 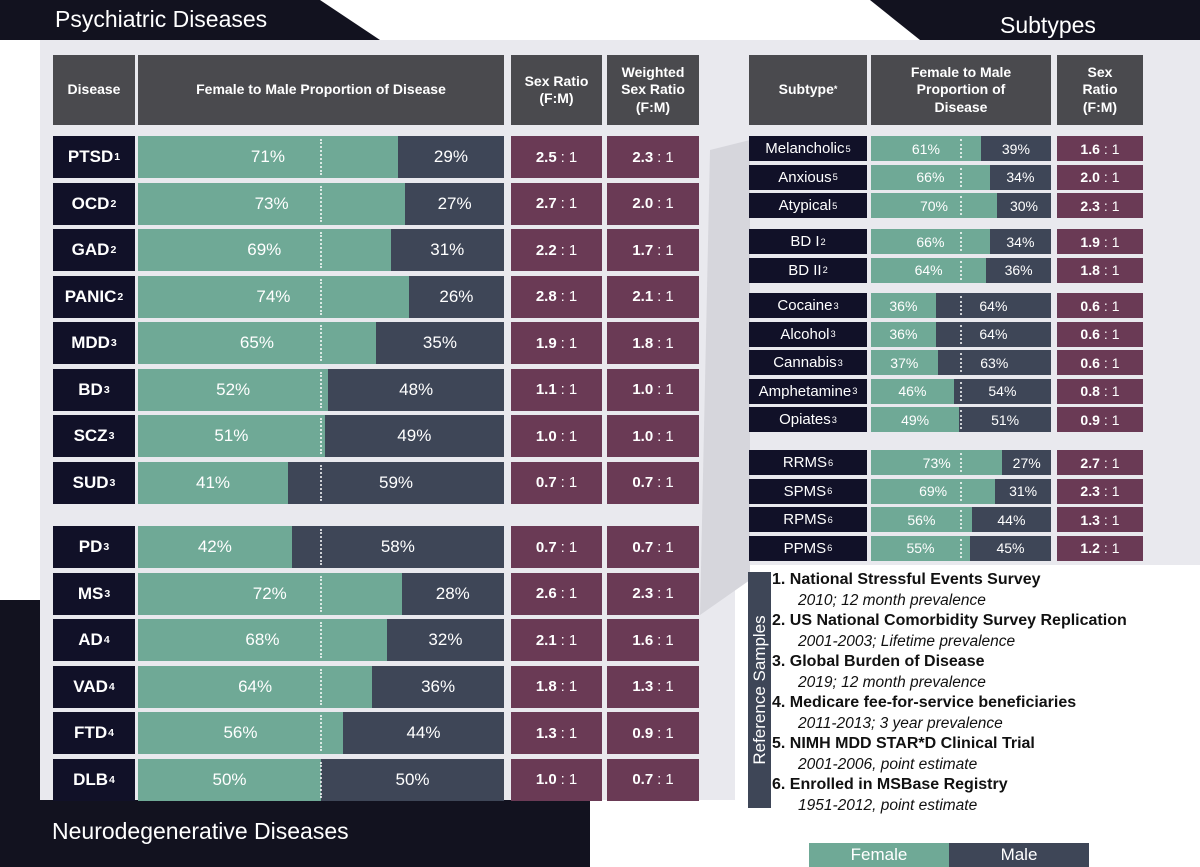 What do you see at coordinates (643, 686) in the screenshot?
I see `weighted-sex-ratio-value: 1.3` at bounding box center [643, 686].